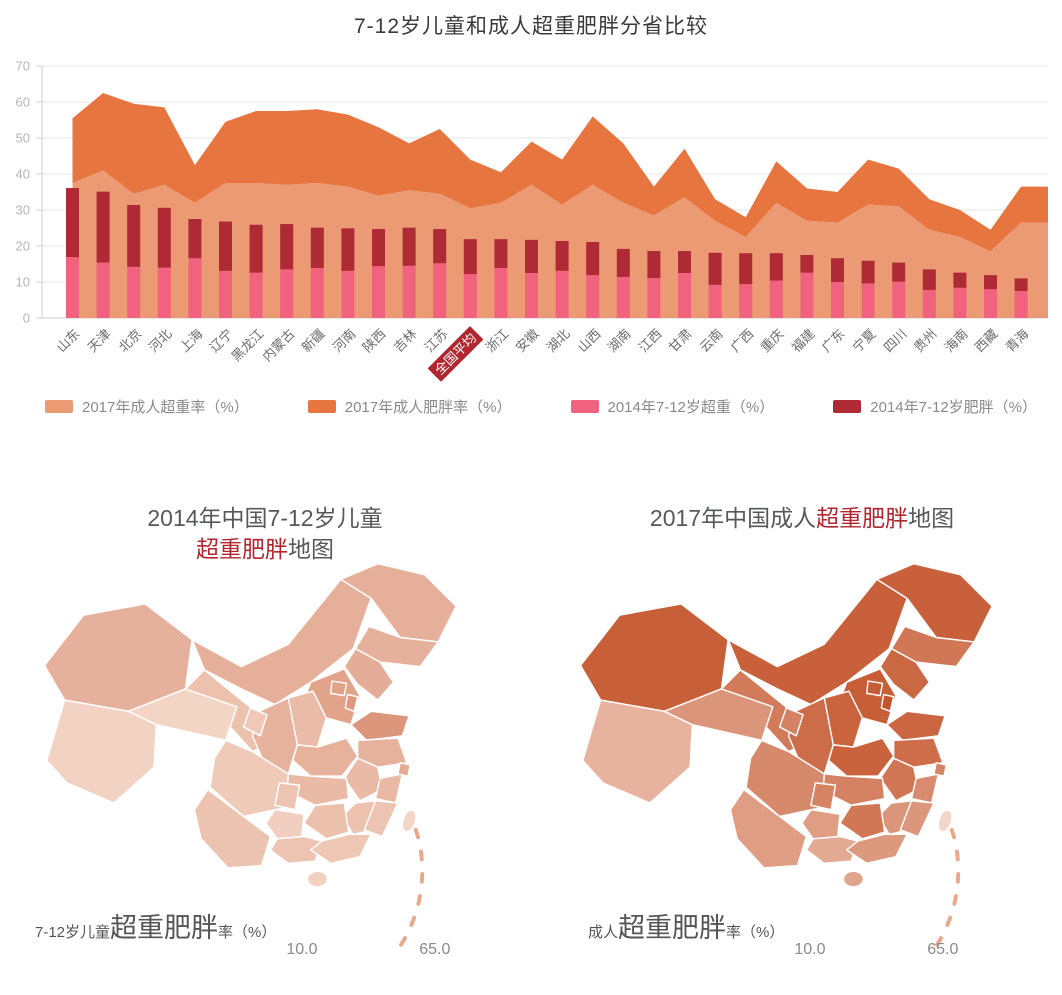  What do you see at coordinates (232, 828) in the screenshot?
I see `province-云南-2014` at bounding box center [232, 828].